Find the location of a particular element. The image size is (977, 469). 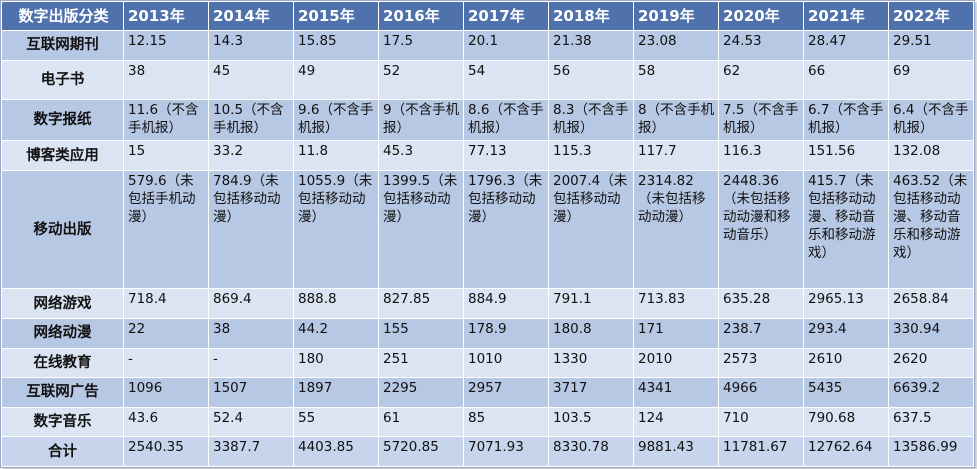

table-cell: 55 is located at coordinates (336, 422).